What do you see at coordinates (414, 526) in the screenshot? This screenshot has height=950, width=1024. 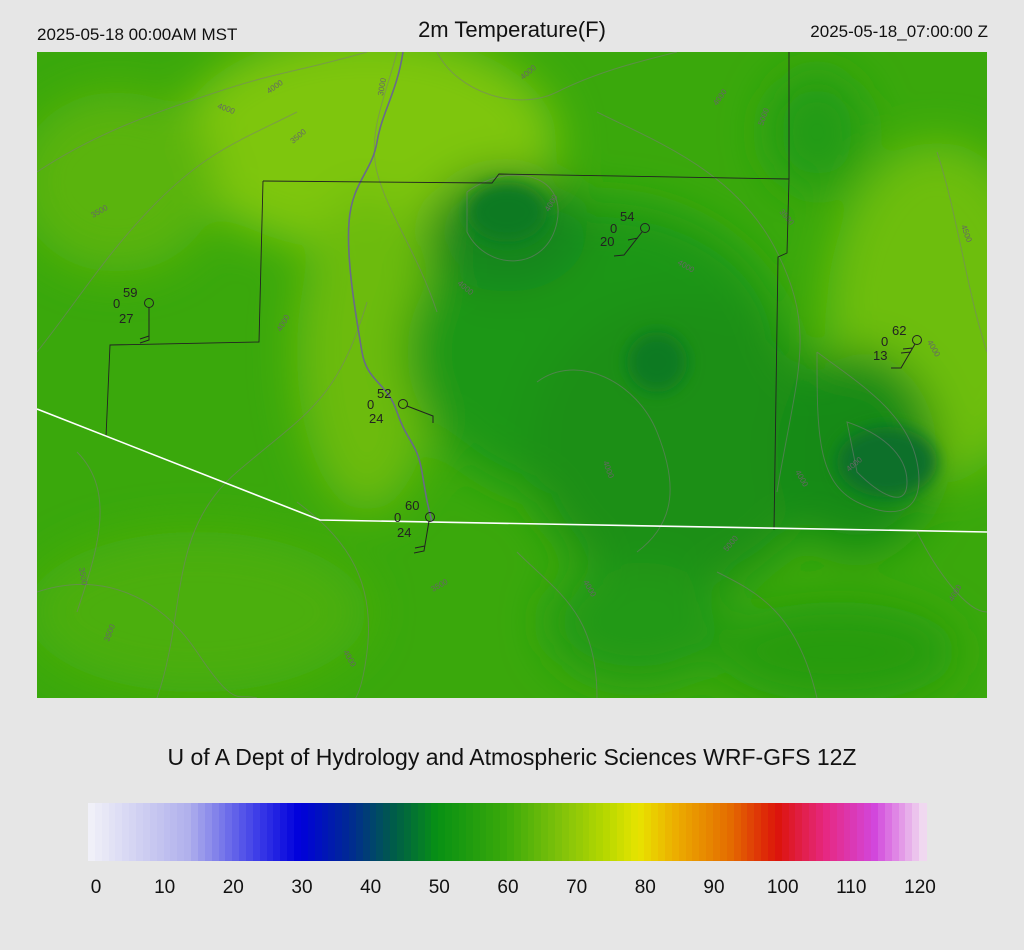 I see `station-plot: 60 0 24` at bounding box center [414, 526].